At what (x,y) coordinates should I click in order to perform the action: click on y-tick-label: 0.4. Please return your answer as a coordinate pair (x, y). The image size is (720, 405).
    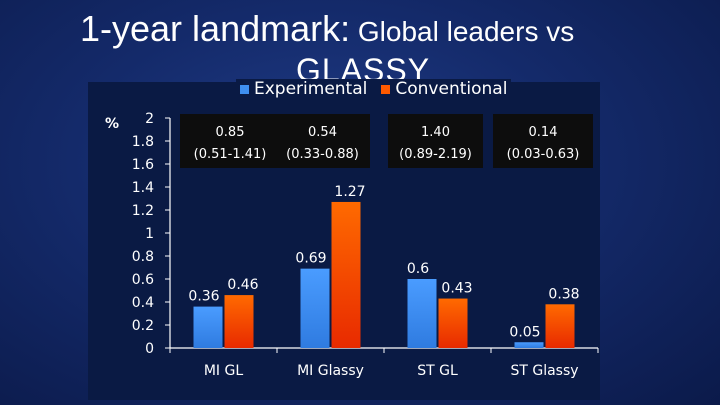
    Looking at the image, I should click on (143, 303).